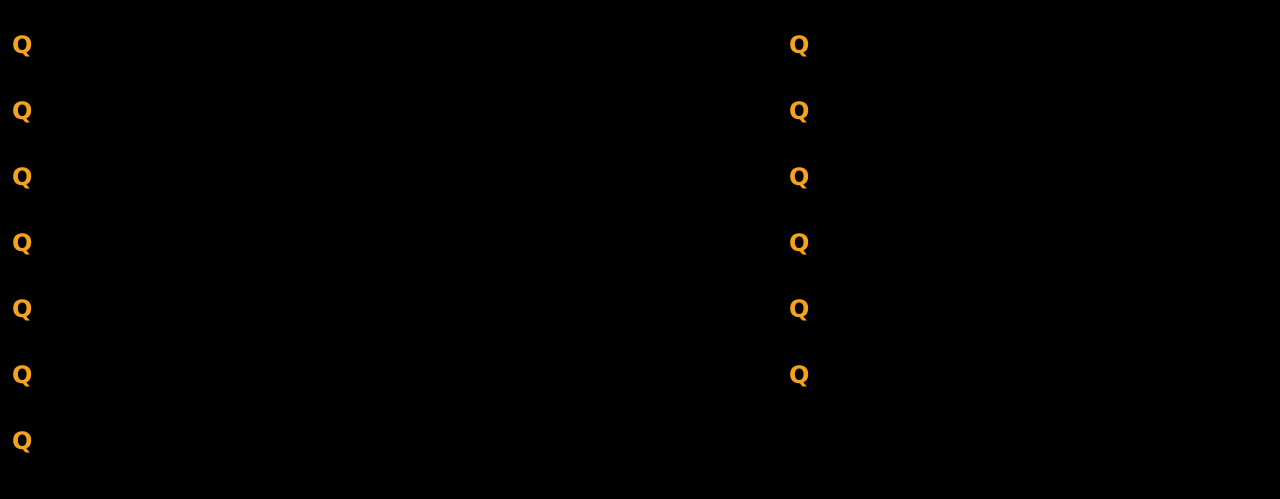 The height and width of the screenshot is (499, 1280). Describe the element at coordinates (22, 265) in the screenshot. I see `faq-column-left: Q Q Q Q Q Q Q` at that location.